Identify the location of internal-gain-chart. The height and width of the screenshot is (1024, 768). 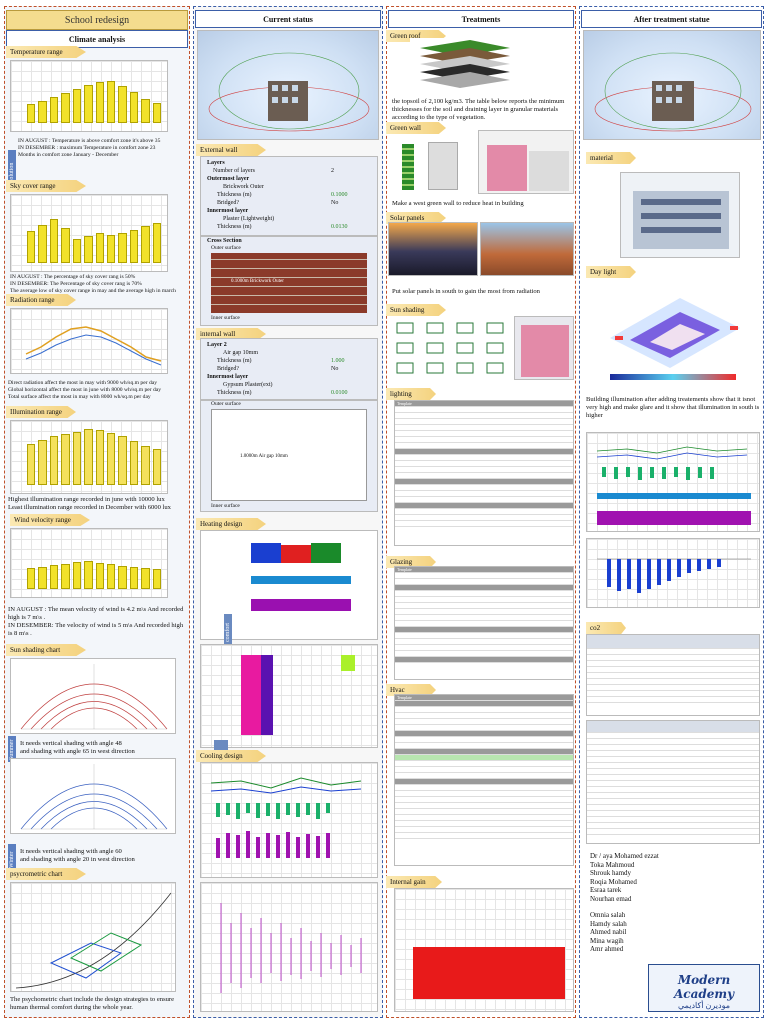
(484, 950).